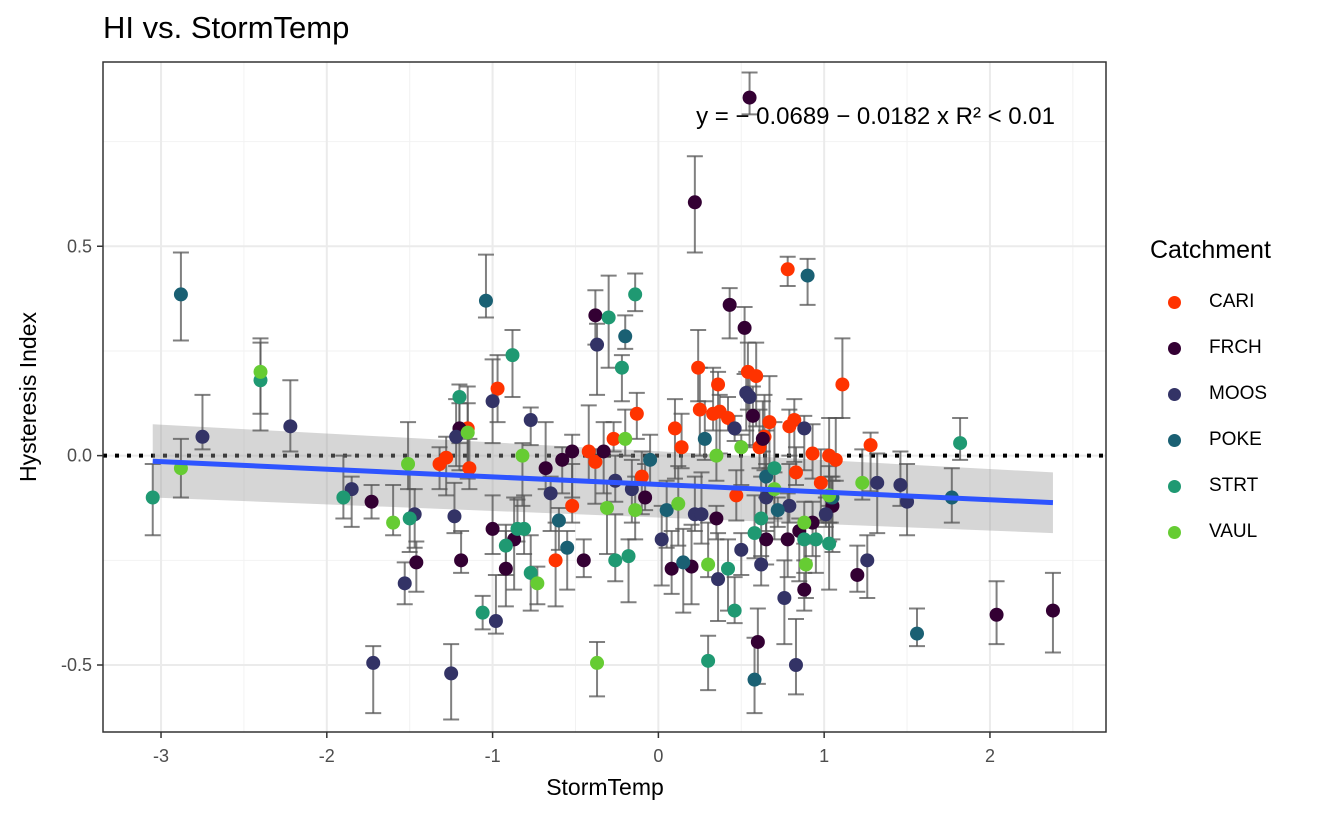  Describe the element at coordinates (1232, 301) in the screenshot. I see `legend-label: CARI` at that location.